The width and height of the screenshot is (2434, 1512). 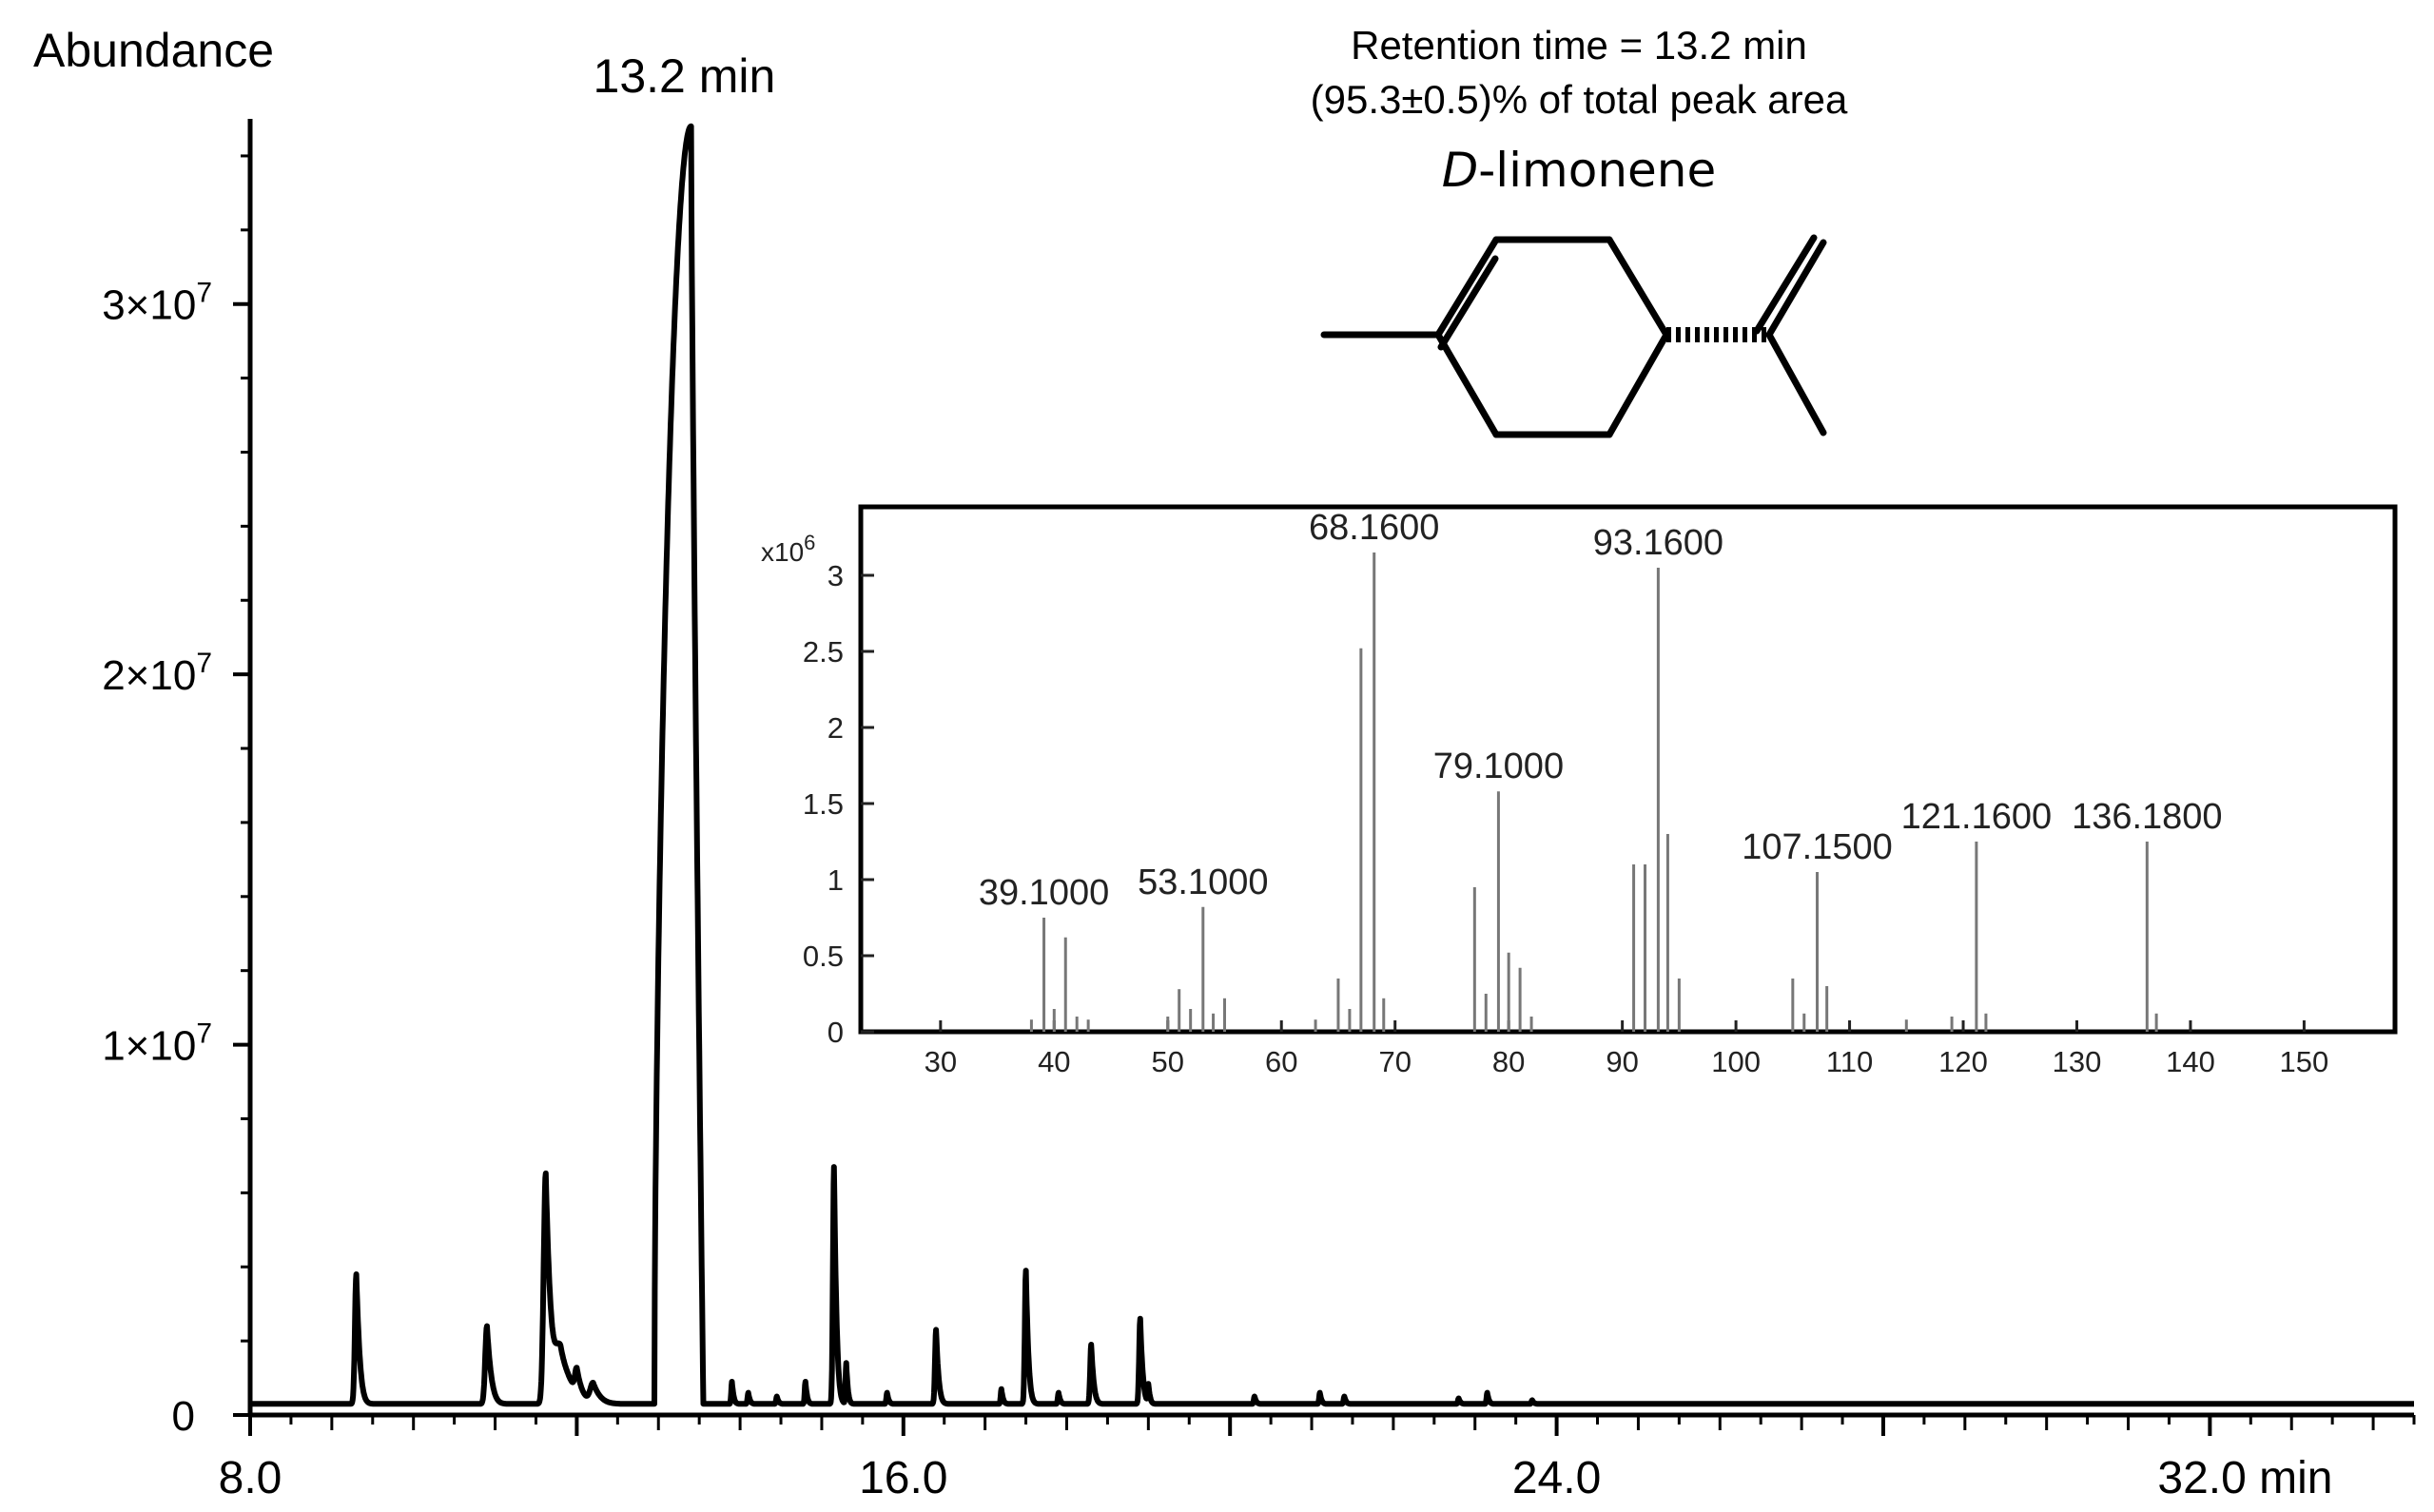 What do you see at coordinates (823, 804) in the screenshot?
I see `inset-y-tick-label: 1.5` at bounding box center [823, 804].